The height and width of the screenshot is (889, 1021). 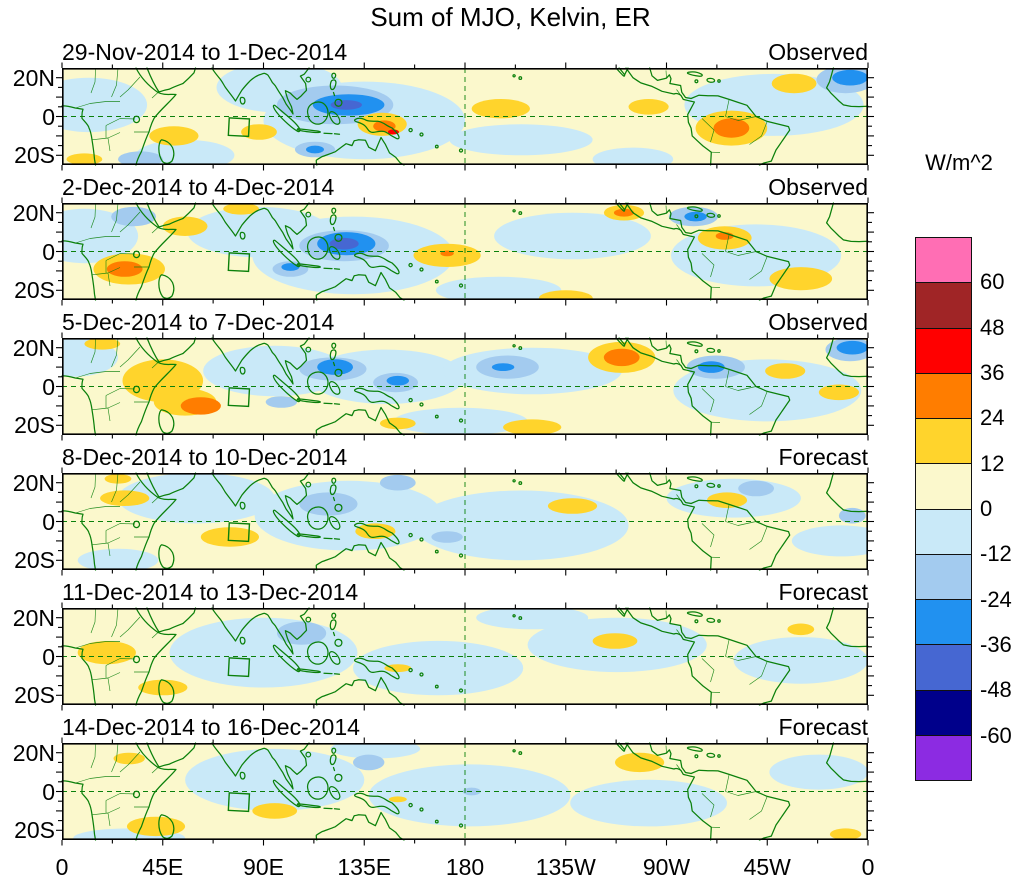 I want to click on panel-1-header: 29-Nov-2014 to 1-Dec-2014 Observed, so click(x=465, y=52).